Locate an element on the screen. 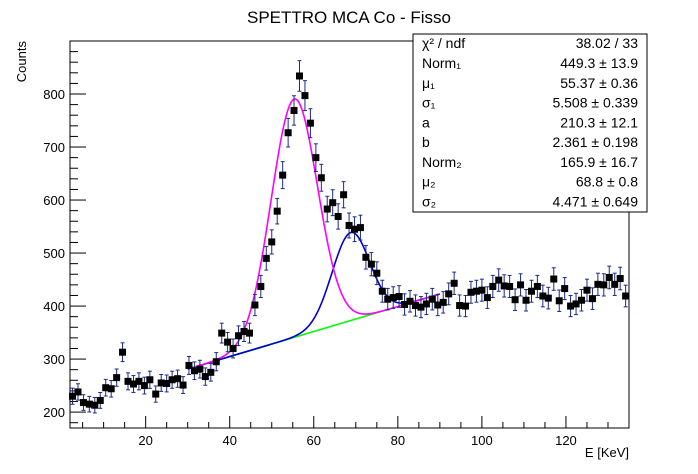 The height and width of the screenshot is (474, 698). y-tick-labels: 200 300 400 500 600 700 800 is located at coordinates (54, 253).